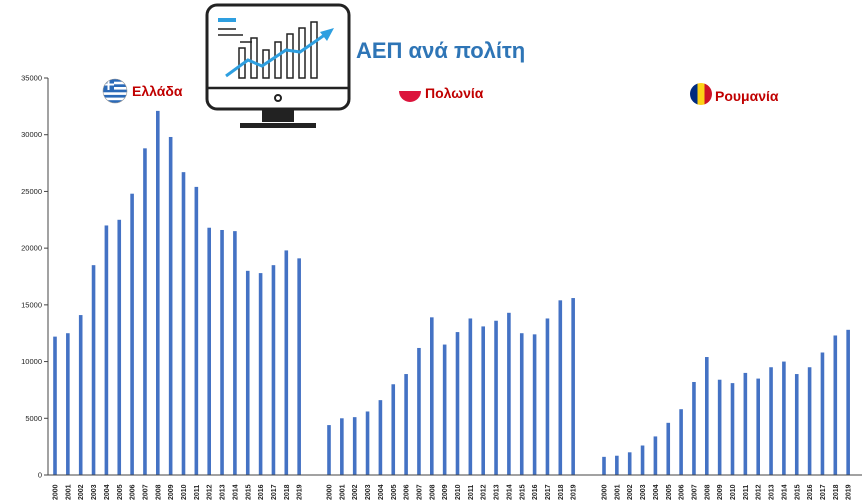 The image size is (866, 503). I want to click on y-tick-label: 0, so click(40, 475).